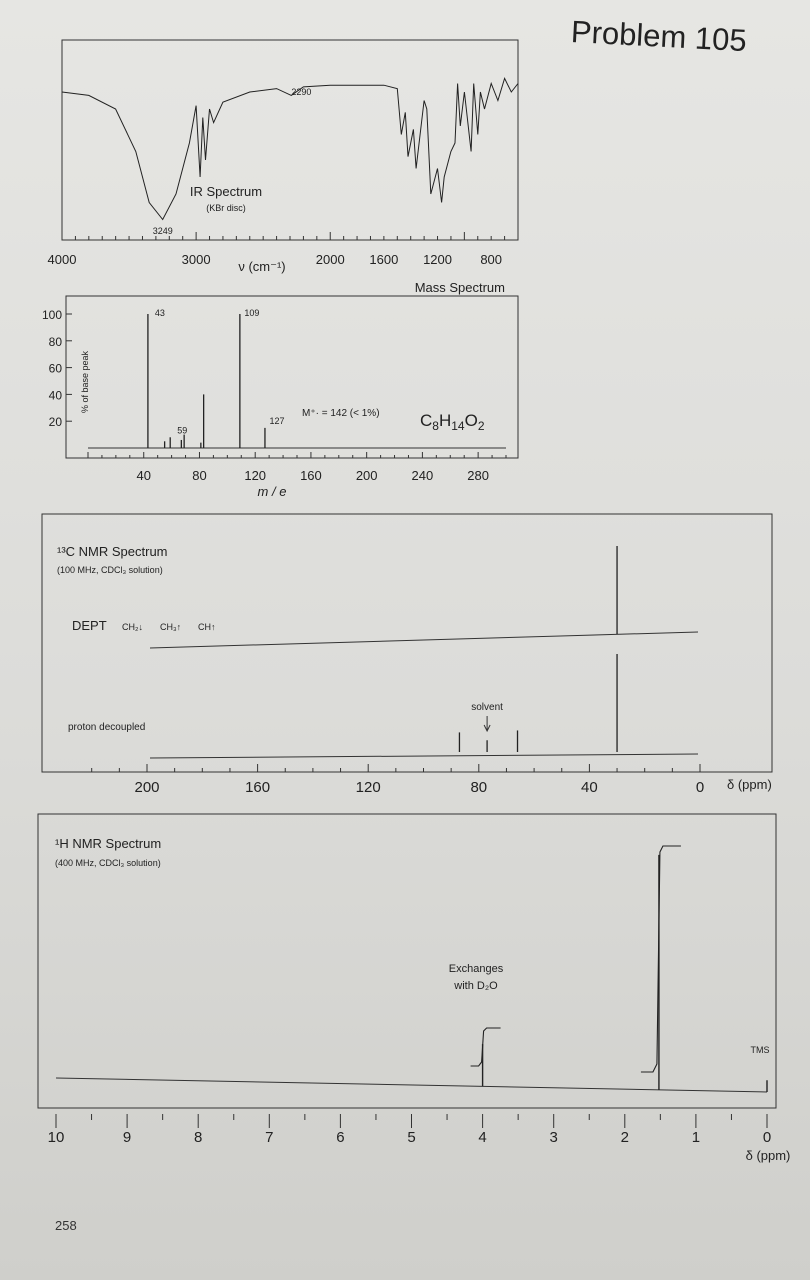 Image resolution: width=810 pixels, height=1280 pixels. Describe the element at coordinates (768, 1155) in the screenshot. I see `h1-x-axis-label: δ (ppm)` at that location.